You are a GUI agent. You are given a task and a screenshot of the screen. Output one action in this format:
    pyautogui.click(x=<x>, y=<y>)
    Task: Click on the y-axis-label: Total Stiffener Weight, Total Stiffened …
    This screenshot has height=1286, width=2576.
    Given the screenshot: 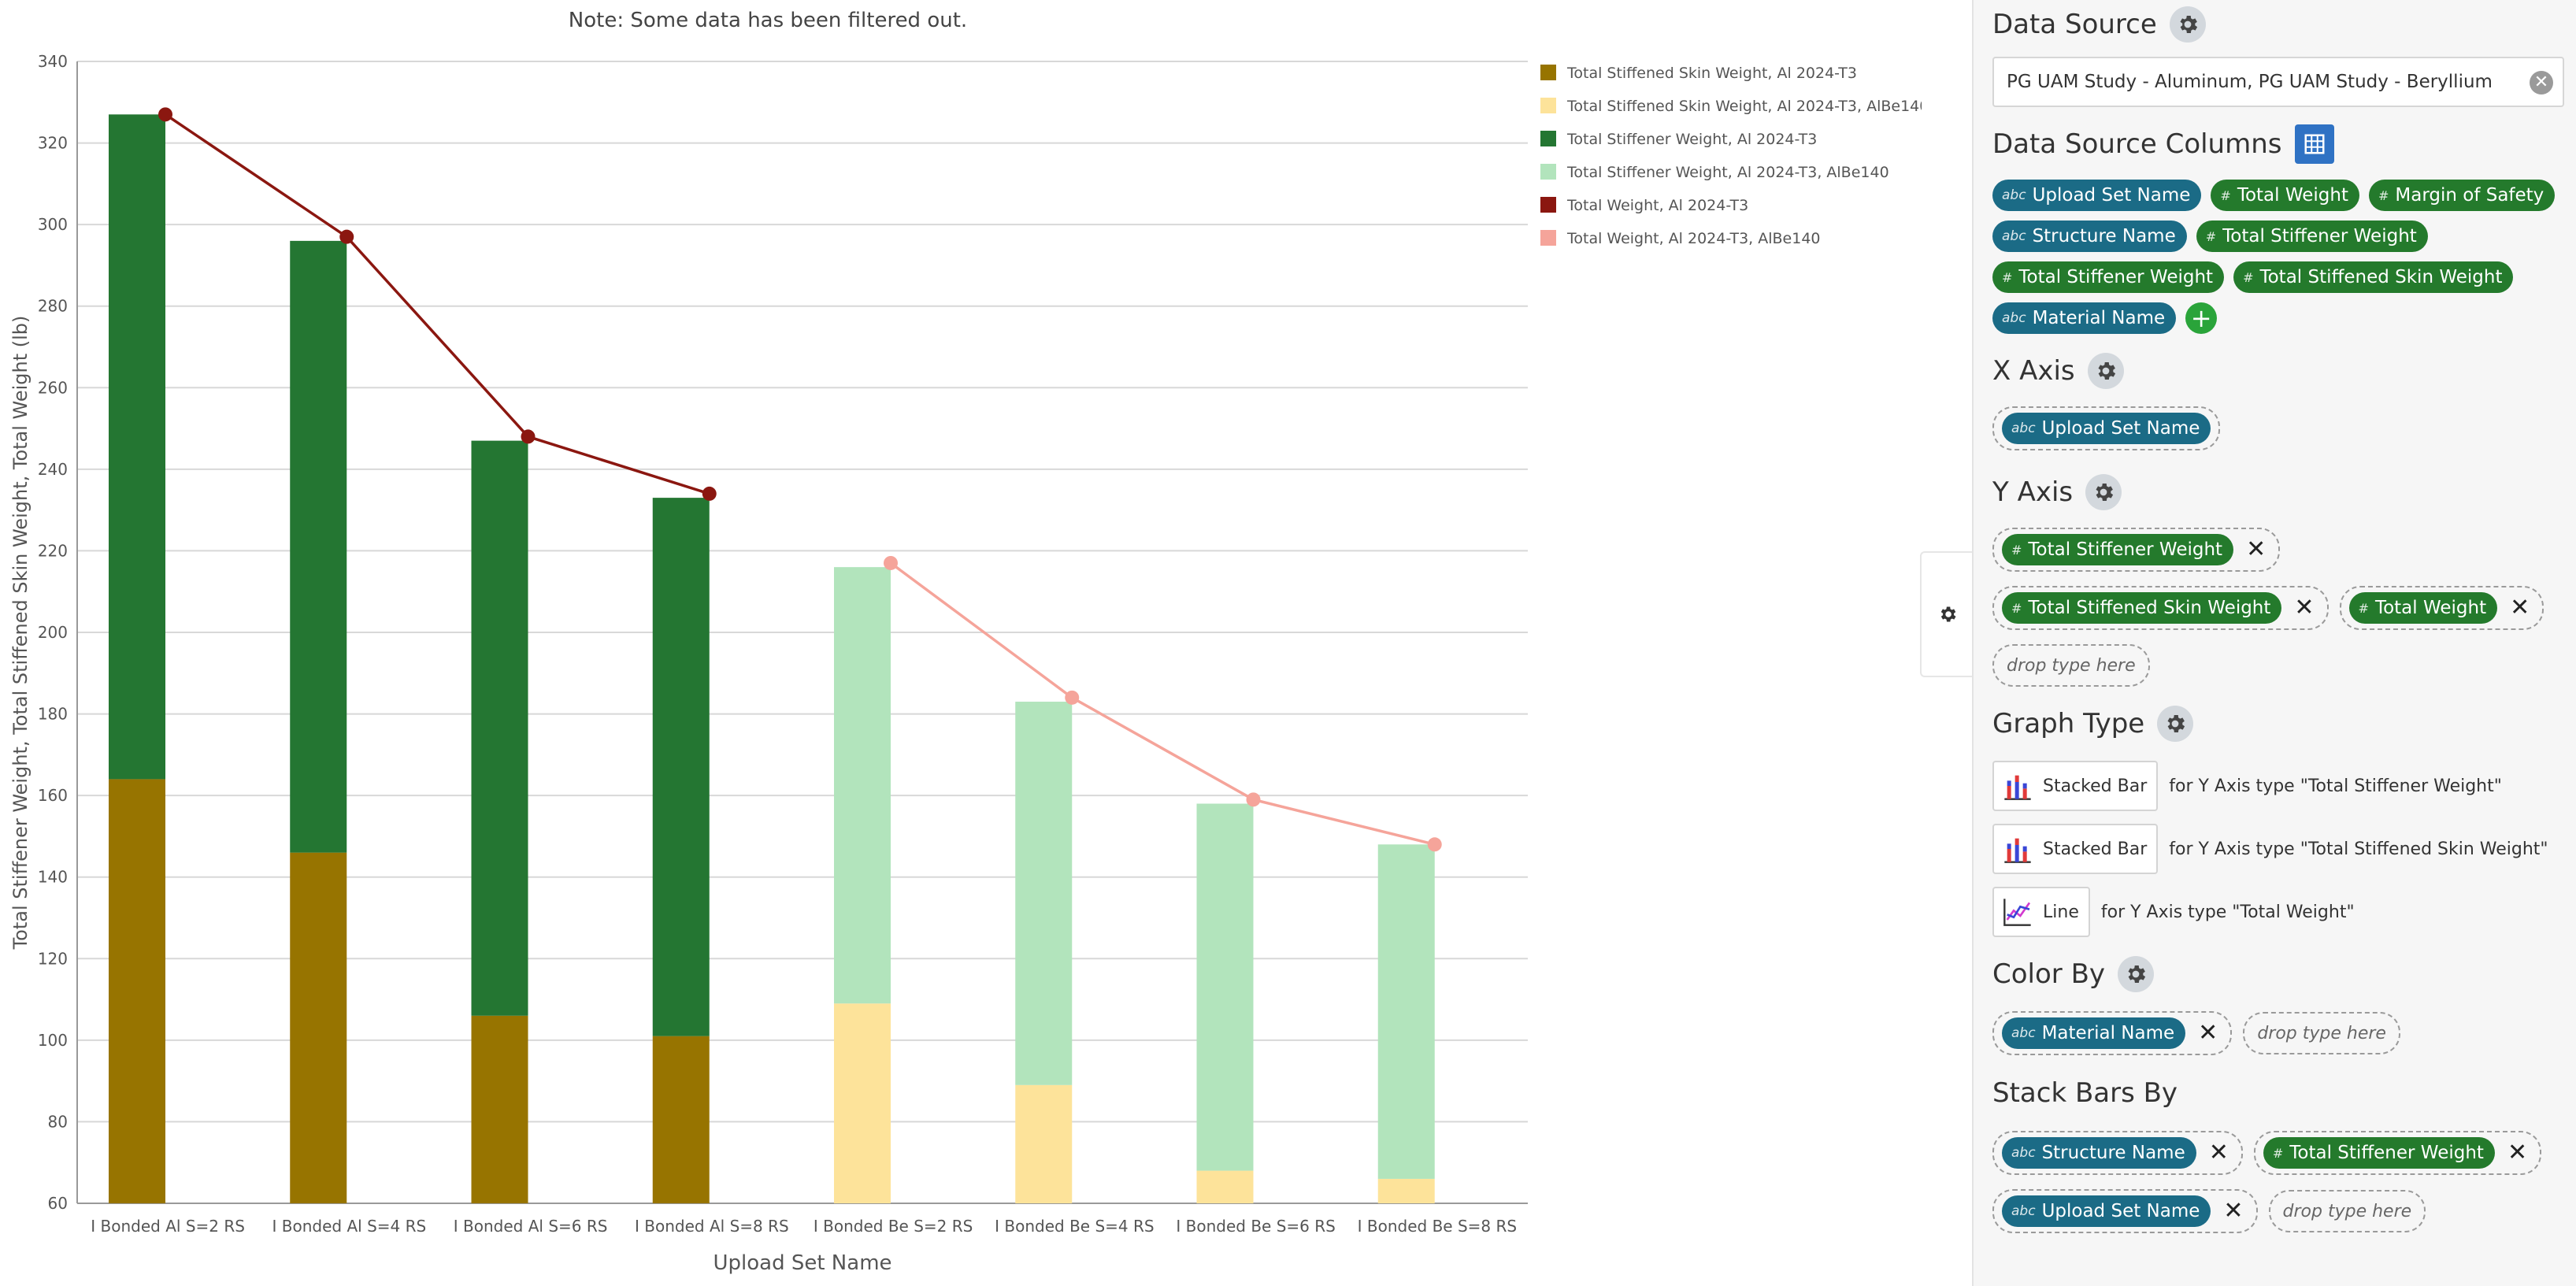 What is the action you would take?
    pyautogui.click(x=20, y=633)
    